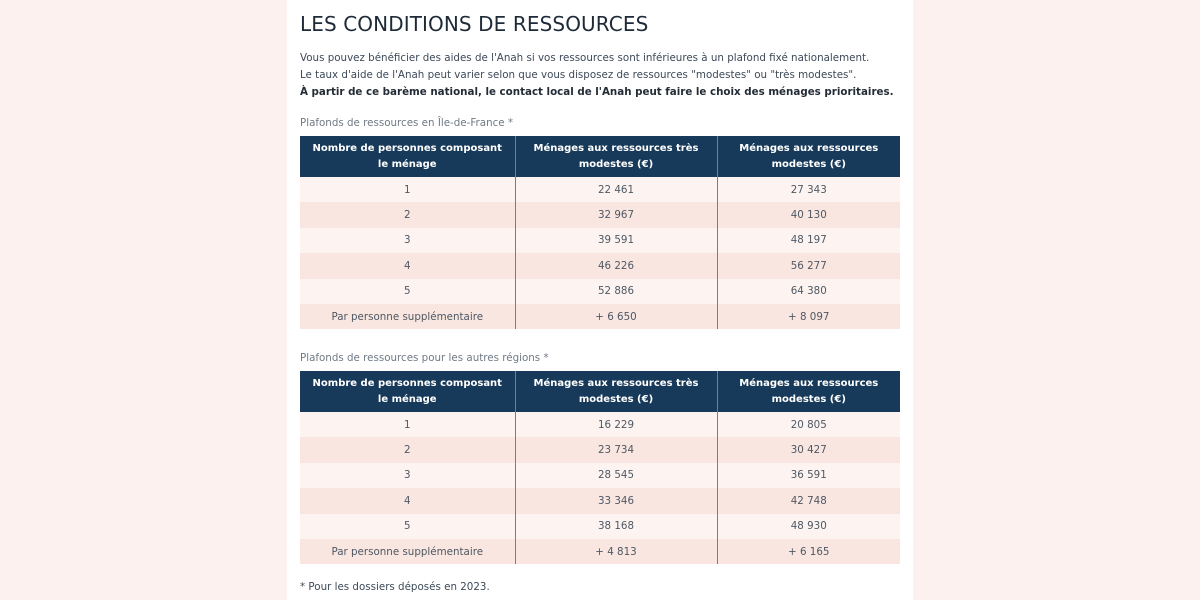  I want to click on table-row: 4 33 346 42 748, so click(600, 501).